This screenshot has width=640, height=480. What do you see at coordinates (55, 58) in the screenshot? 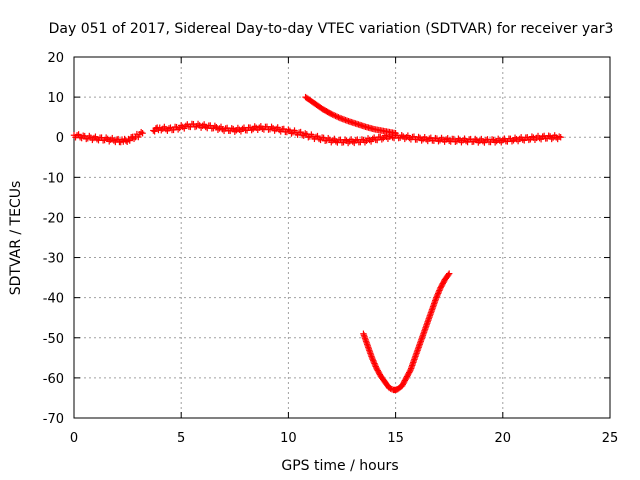
I see `y-tick-label: 20` at bounding box center [55, 58].